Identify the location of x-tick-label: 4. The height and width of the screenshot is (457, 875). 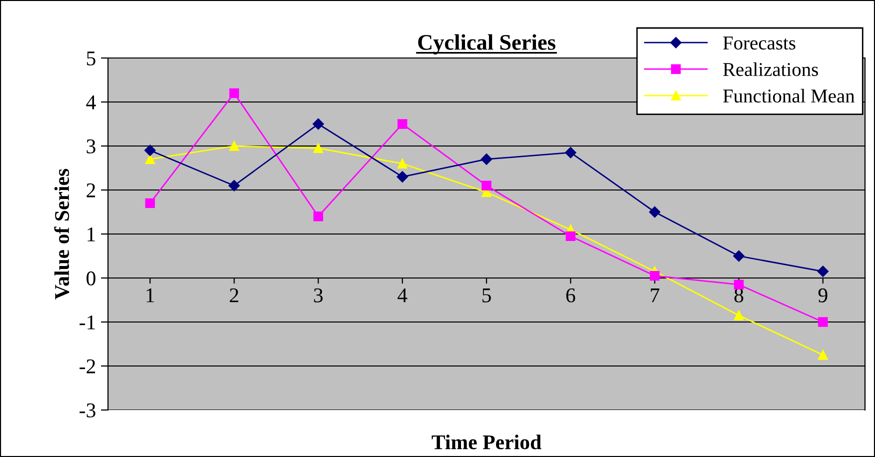
(403, 295).